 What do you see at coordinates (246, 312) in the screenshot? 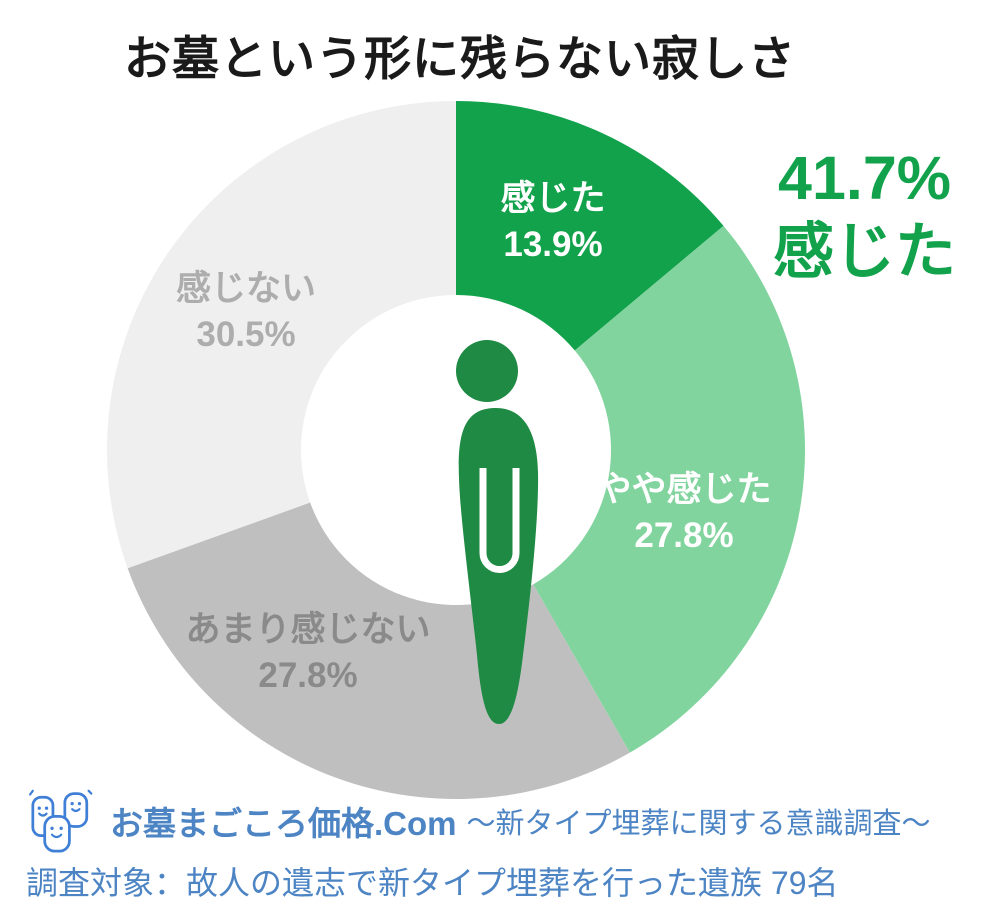
I see `slice-label-kanjinai: 感じない 30.5%` at bounding box center [246, 312].